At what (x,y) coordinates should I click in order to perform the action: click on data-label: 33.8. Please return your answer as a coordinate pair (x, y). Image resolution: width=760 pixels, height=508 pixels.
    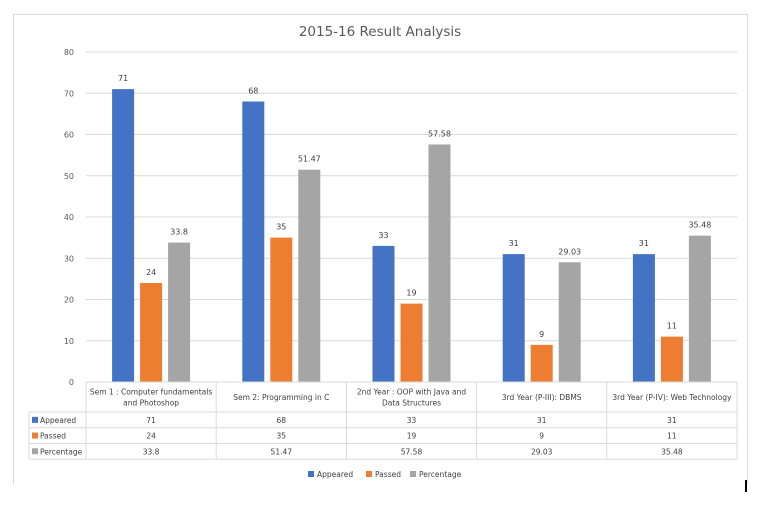
    Looking at the image, I should click on (179, 232).